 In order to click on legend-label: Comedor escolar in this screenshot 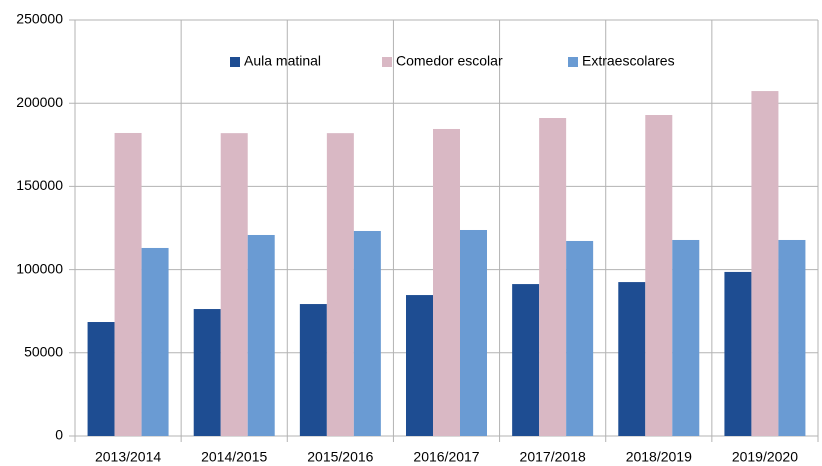, I will do `click(449, 61)`.